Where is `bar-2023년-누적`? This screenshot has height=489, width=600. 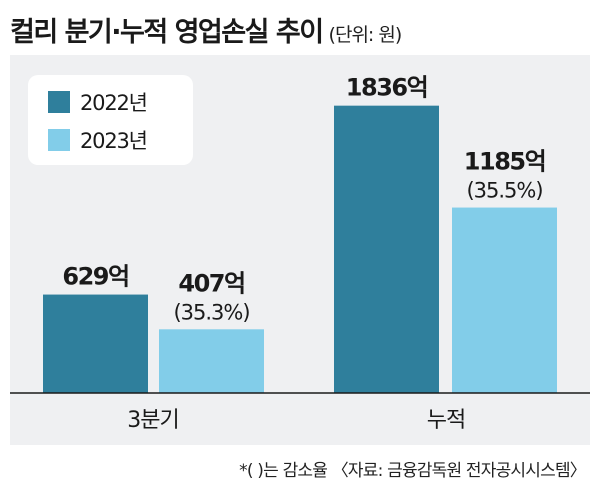 bar-2023년-누적 is located at coordinates (504, 300).